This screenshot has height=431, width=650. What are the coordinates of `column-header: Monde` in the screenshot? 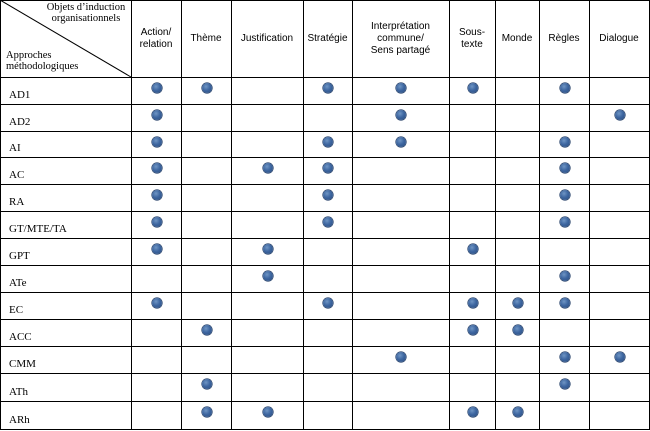 It's located at (517, 38).